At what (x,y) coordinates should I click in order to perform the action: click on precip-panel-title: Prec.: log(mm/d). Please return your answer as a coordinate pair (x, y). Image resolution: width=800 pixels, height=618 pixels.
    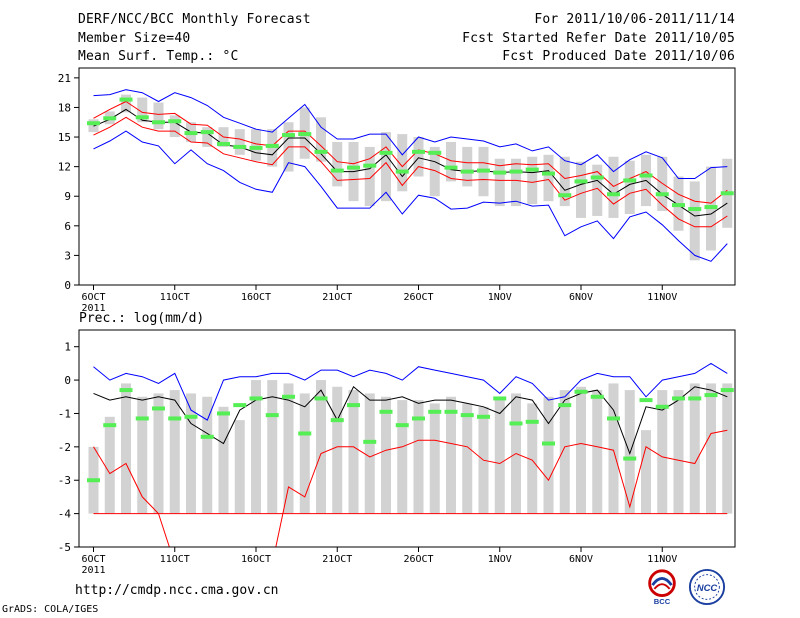
    Looking at the image, I should click on (141, 318).